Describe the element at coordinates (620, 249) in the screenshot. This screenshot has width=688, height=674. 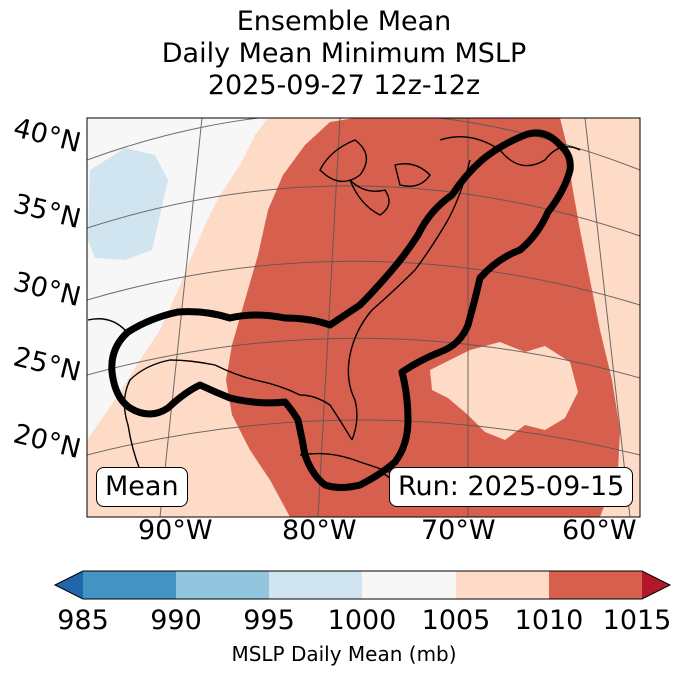
I see `field-1005-1010-east` at that location.